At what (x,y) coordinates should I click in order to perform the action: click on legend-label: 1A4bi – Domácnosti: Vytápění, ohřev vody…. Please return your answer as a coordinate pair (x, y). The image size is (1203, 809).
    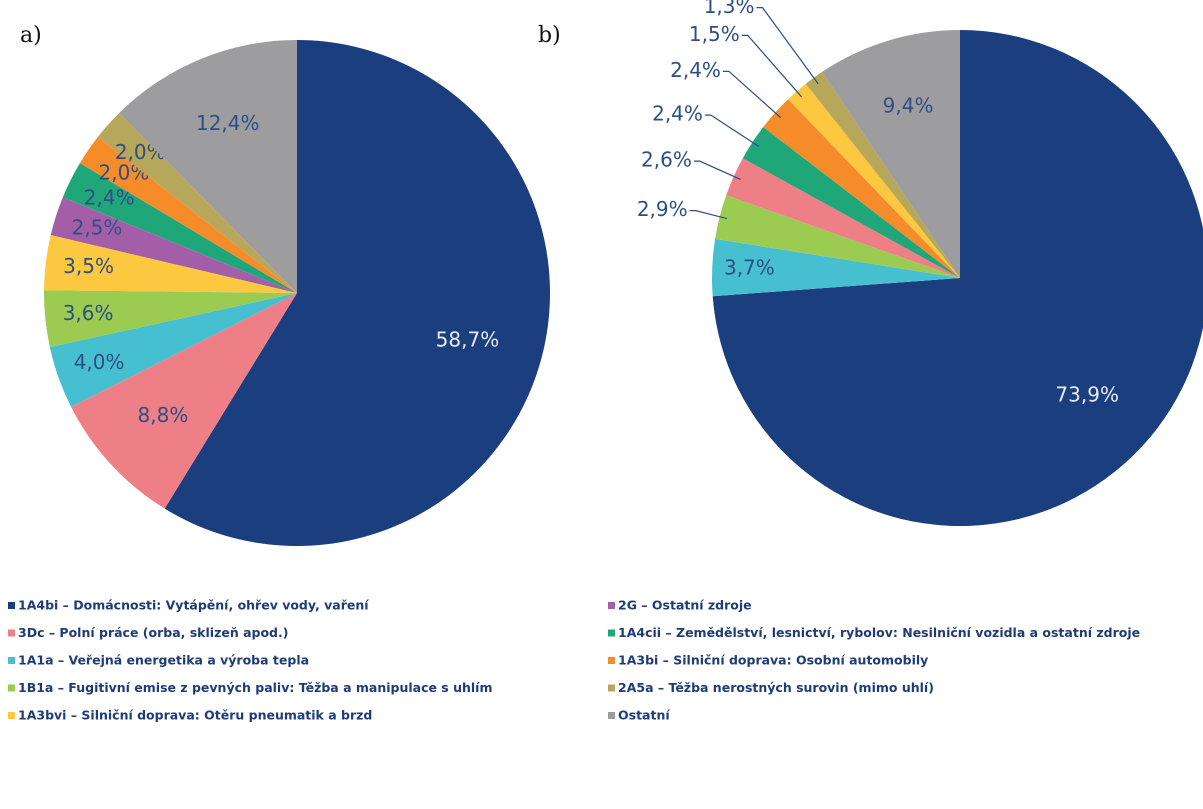
    Looking at the image, I should click on (193, 605).